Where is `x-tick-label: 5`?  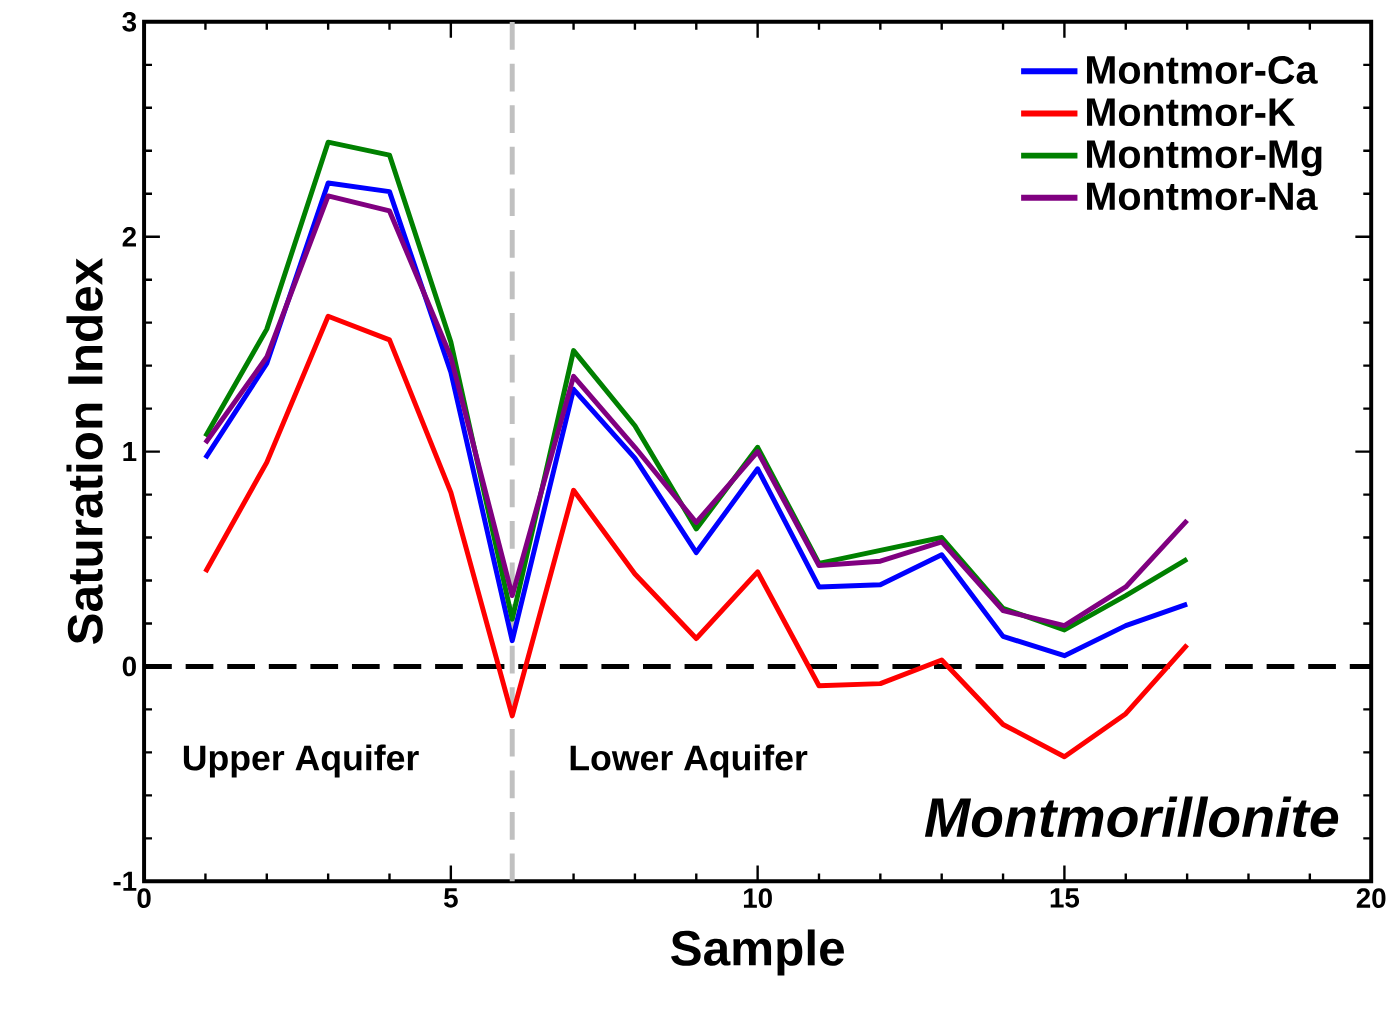 x-tick-label: 5 is located at coordinates (450, 898).